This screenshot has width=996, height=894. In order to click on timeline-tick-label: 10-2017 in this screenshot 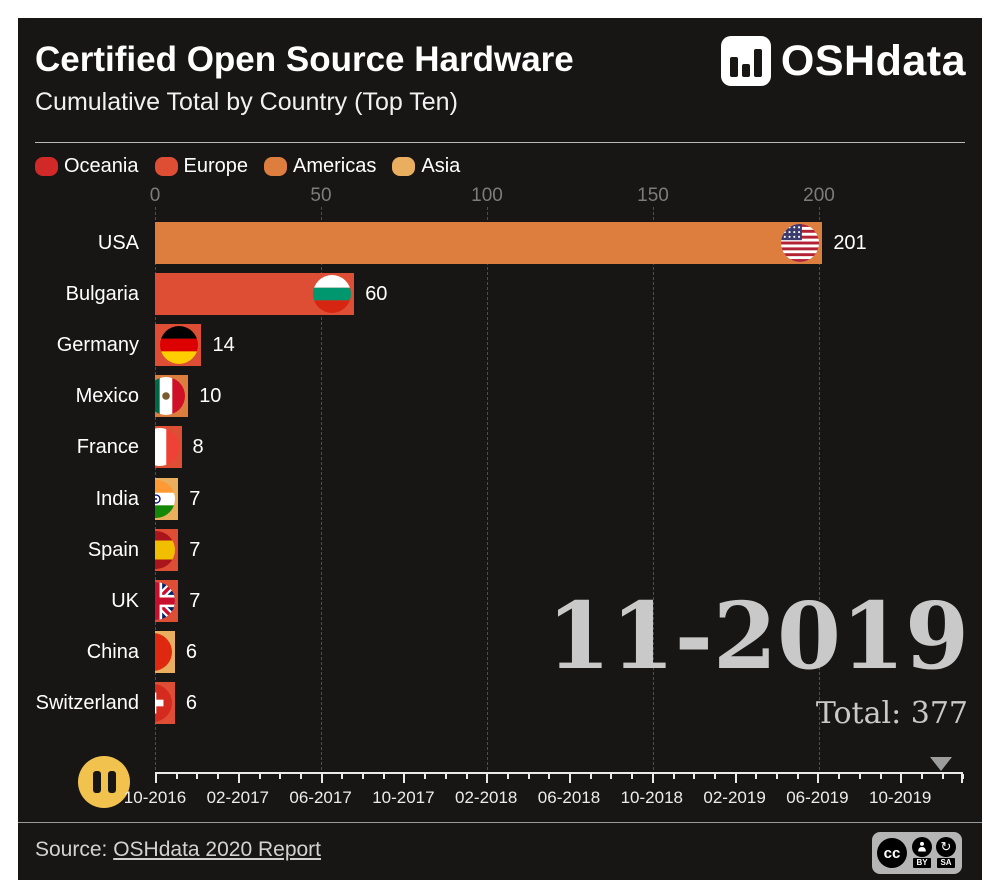, I will do `click(403, 797)`.